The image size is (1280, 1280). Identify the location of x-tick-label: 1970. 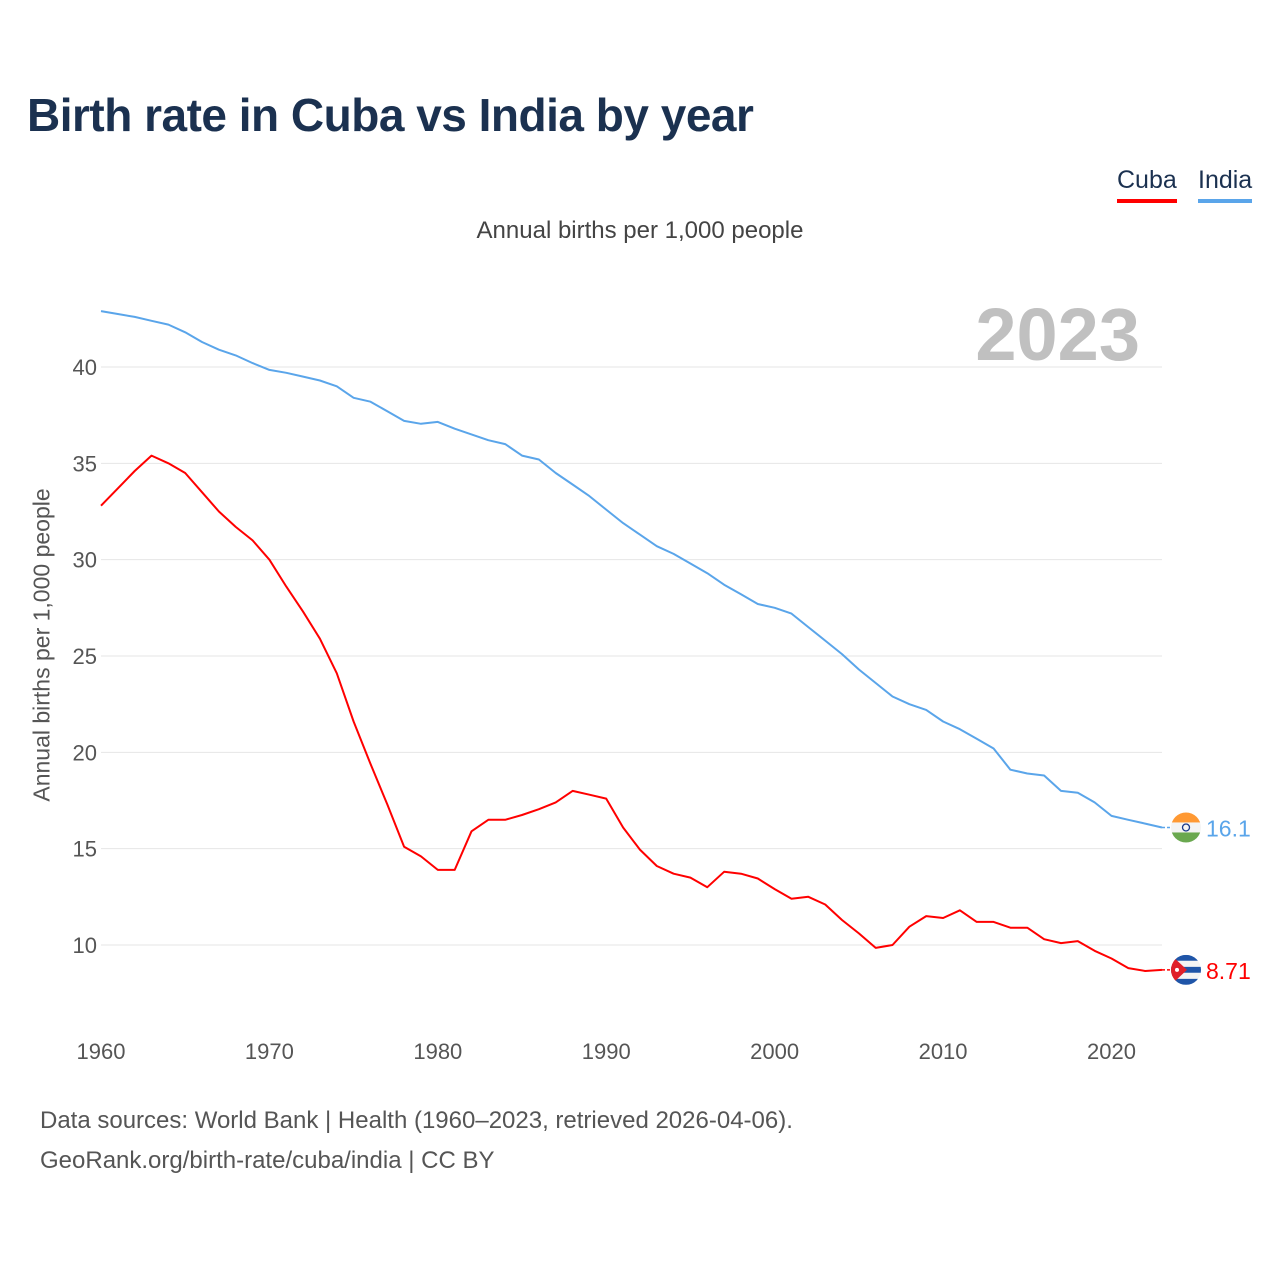
(269, 1051).